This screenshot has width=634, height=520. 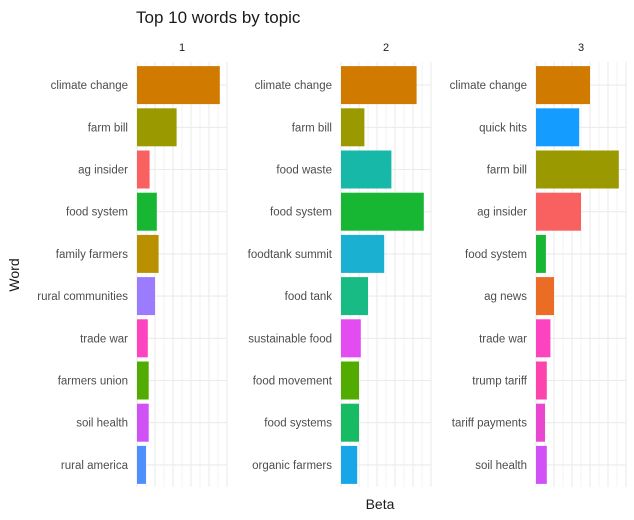 I want to click on y-tick-label: trump tariff, so click(x=500, y=382).